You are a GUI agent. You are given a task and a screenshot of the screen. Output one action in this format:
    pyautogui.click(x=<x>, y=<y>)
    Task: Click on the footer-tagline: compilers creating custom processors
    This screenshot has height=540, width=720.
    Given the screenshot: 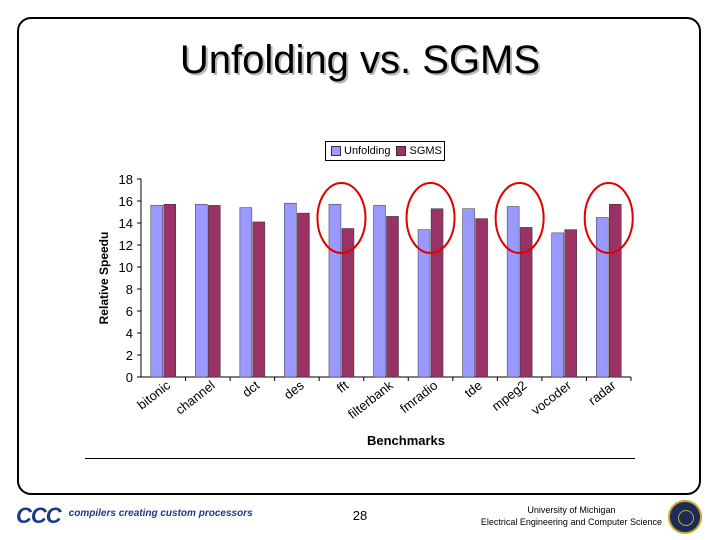 What is the action you would take?
    pyautogui.click(x=160, y=513)
    